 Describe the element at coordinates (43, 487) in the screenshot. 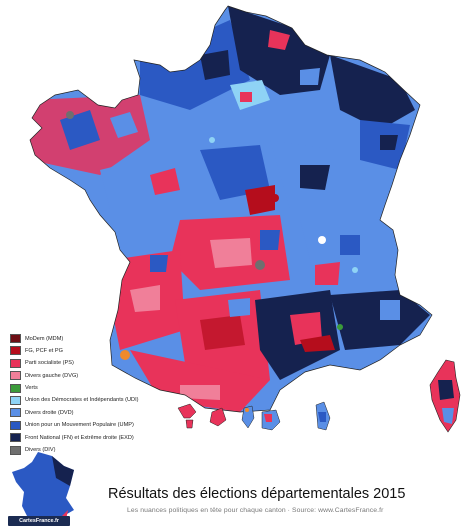

I see `cartesfrance-logo` at that location.